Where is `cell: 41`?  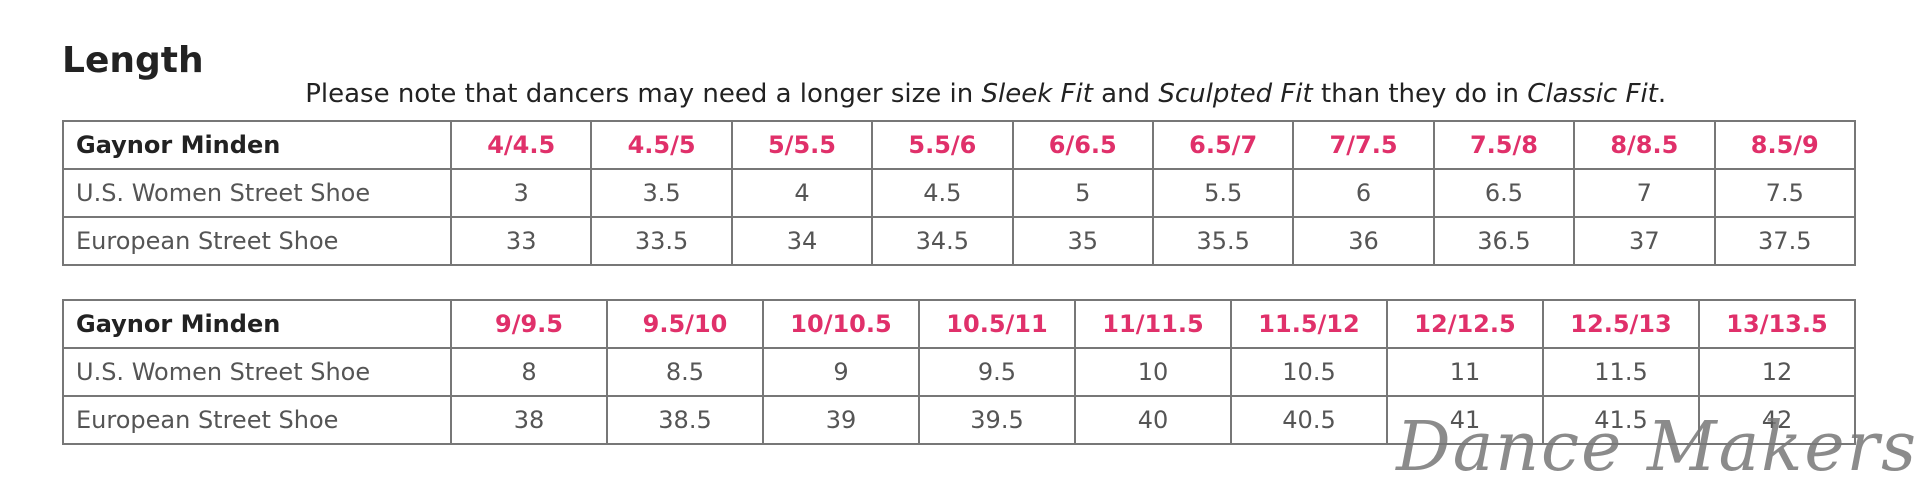 cell: 41 is located at coordinates (1465, 420).